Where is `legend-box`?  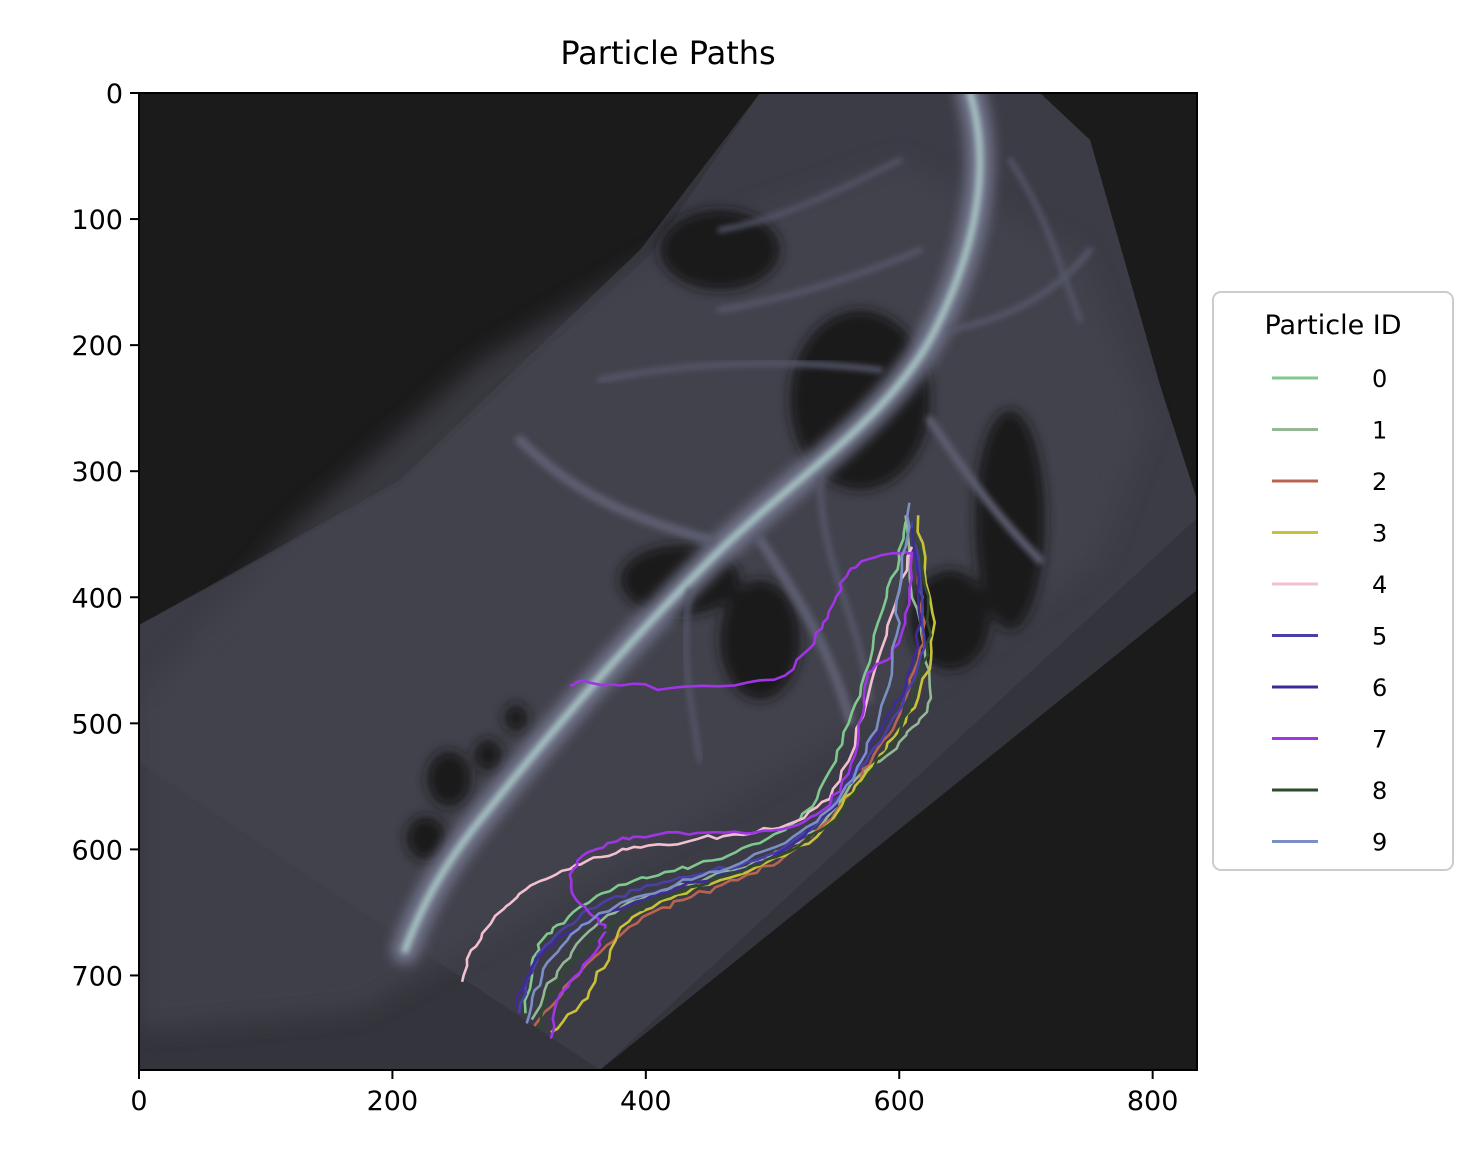
legend-box is located at coordinates (1333, 581).